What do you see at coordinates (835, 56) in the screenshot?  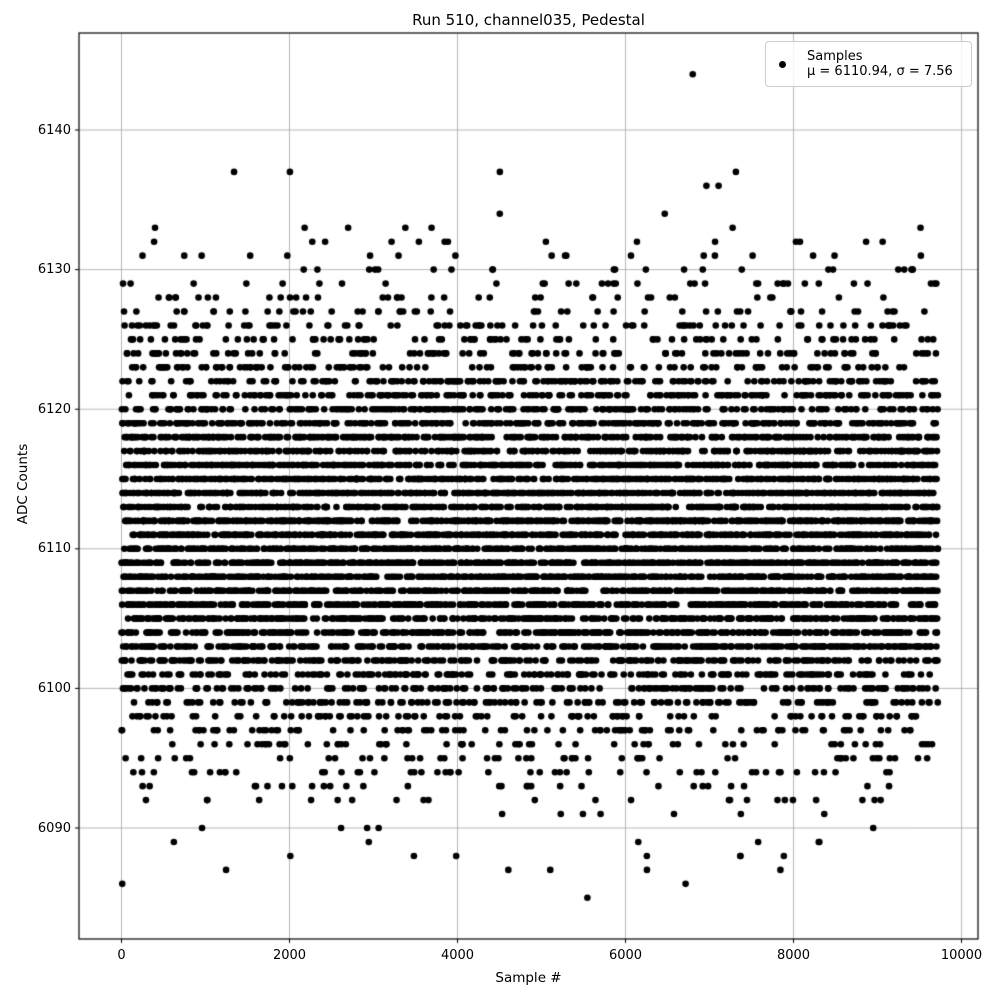 I see `legend-entry-label: Samples` at bounding box center [835, 56].